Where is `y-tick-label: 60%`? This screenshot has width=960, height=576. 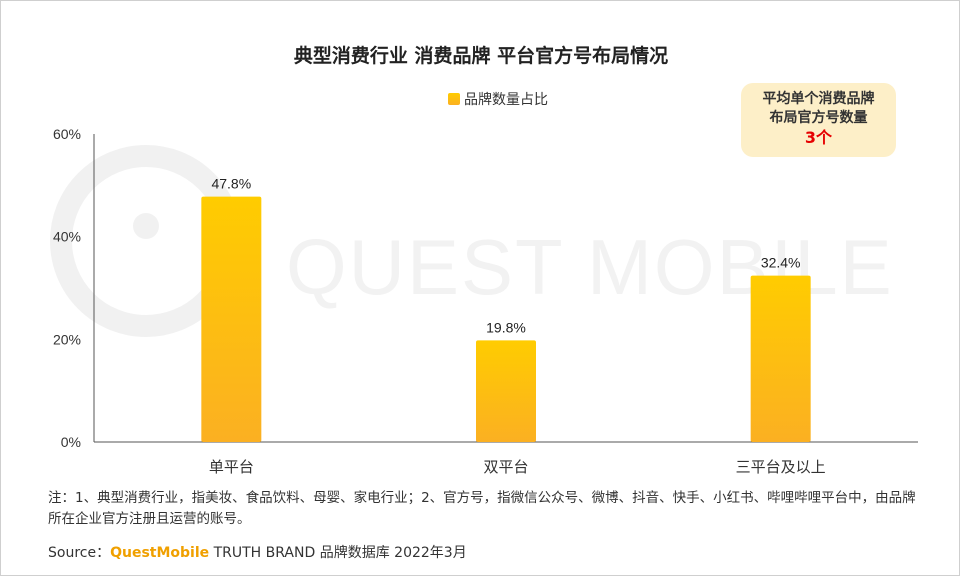 y-tick-label: 60% is located at coordinates (67, 134).